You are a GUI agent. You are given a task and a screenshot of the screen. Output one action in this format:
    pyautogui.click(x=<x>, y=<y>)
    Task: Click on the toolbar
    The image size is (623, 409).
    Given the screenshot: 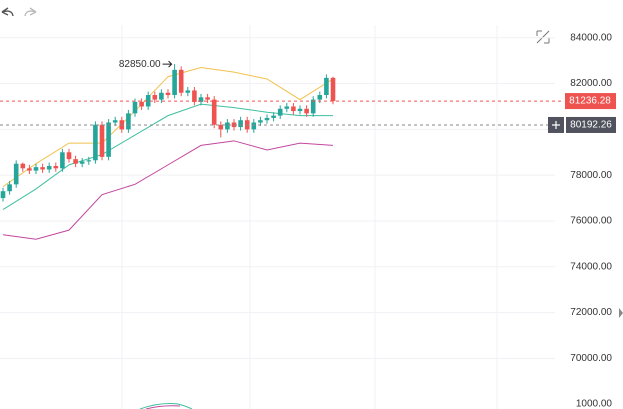 What is the action you would take?
    pyautogui.click(x=19, y=12)
    